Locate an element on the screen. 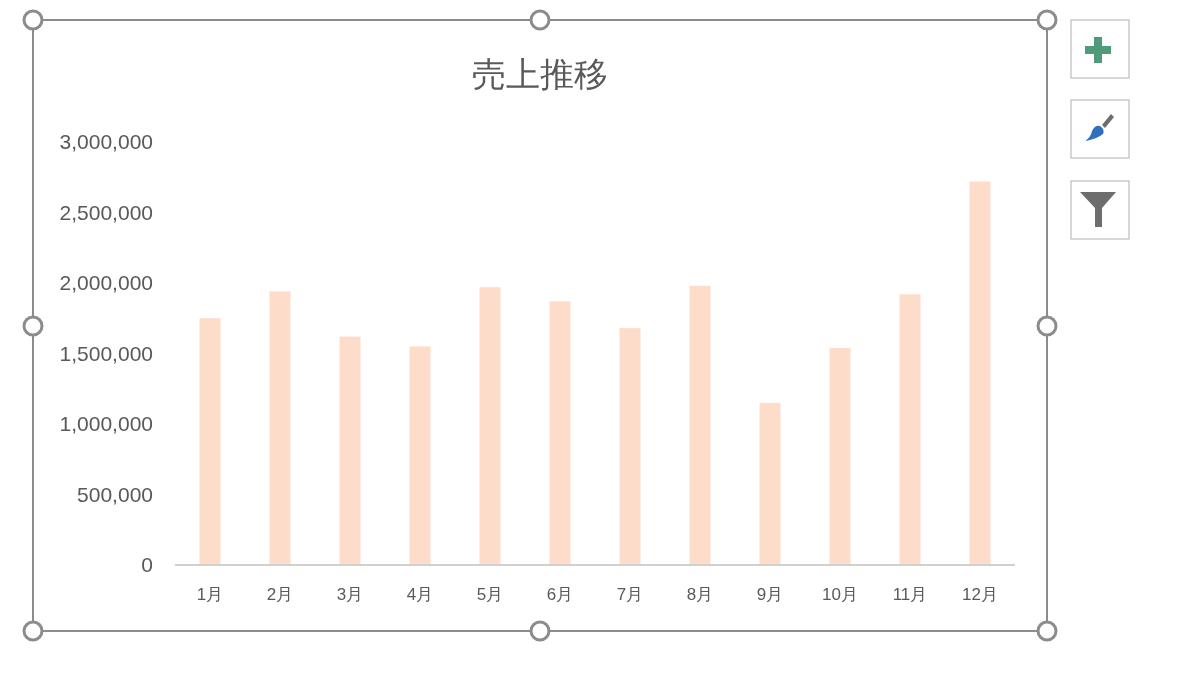  x-tick-label: 2月 is located at coordinates (280, 594).